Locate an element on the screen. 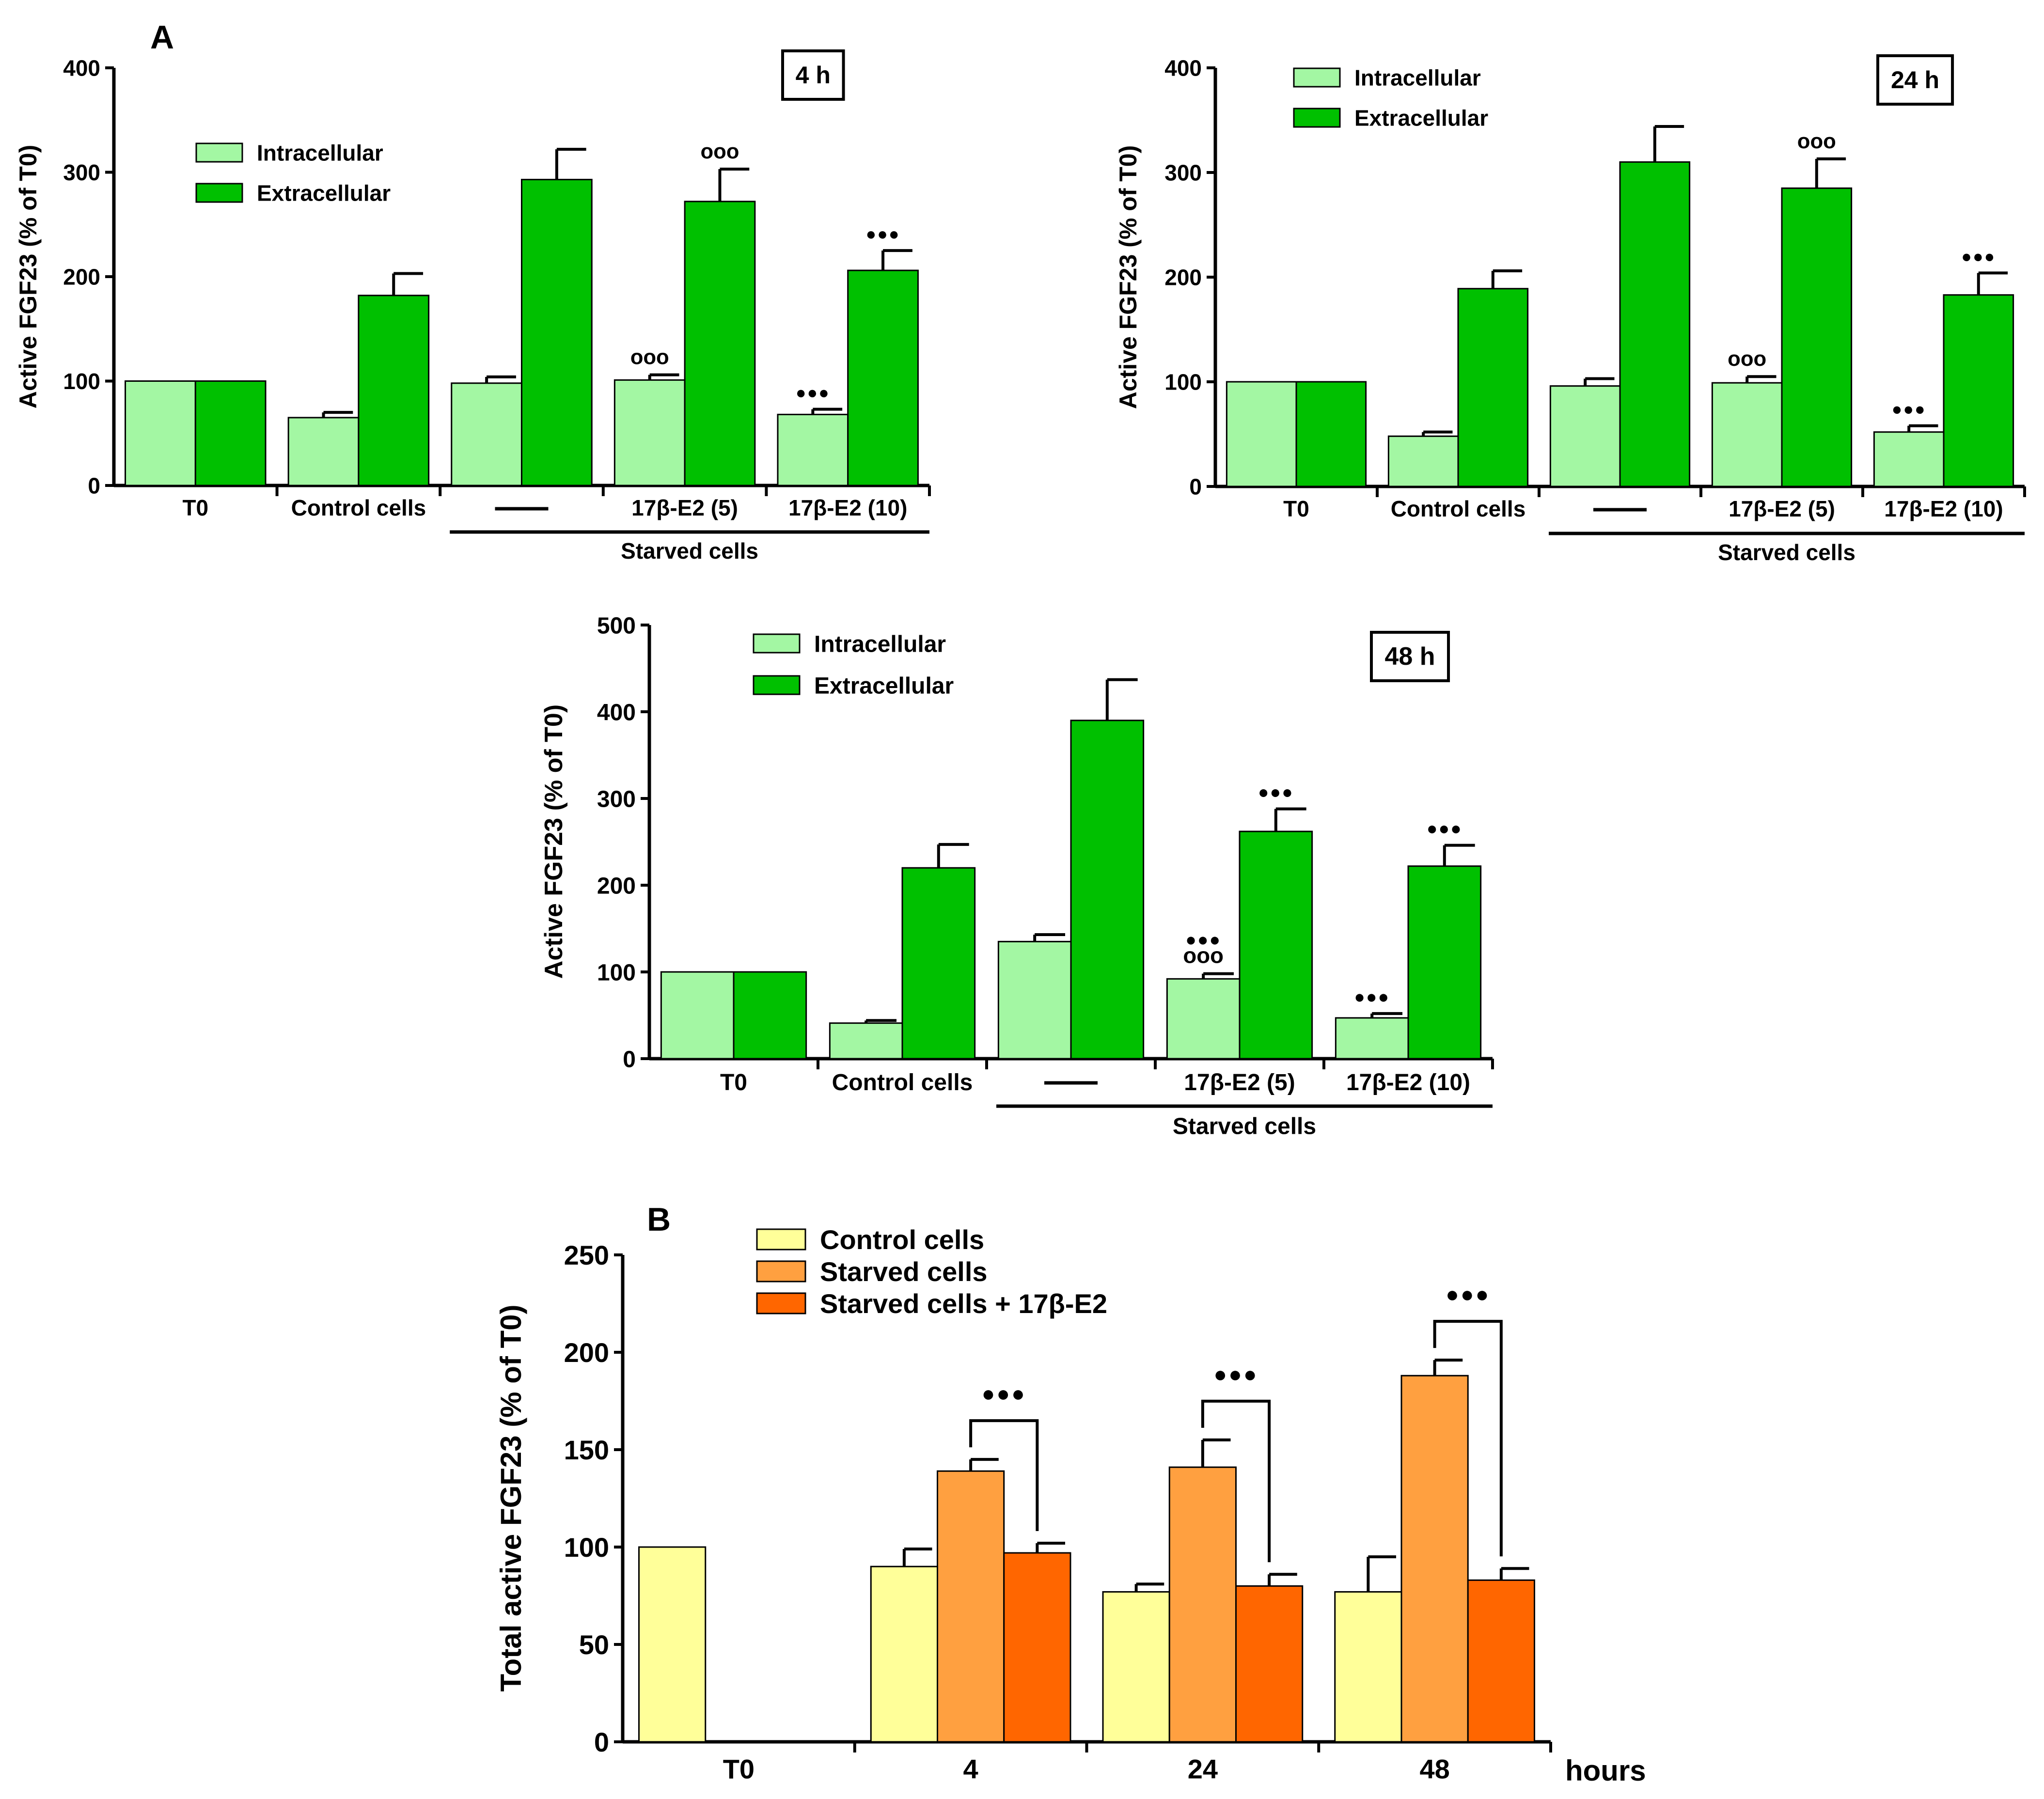 This screenshot has width=2044, height=1799. x-category-label: 24 is located at coordinates (1203, 1769).